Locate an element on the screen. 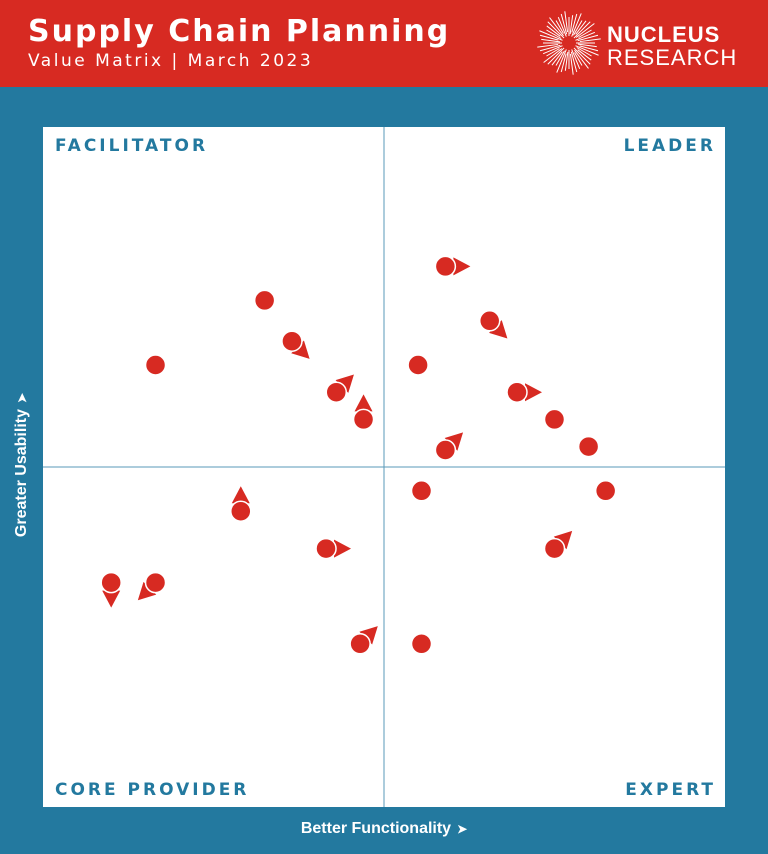  x-axis-label-text: Better Functionality is located at coordinates (376, 828).